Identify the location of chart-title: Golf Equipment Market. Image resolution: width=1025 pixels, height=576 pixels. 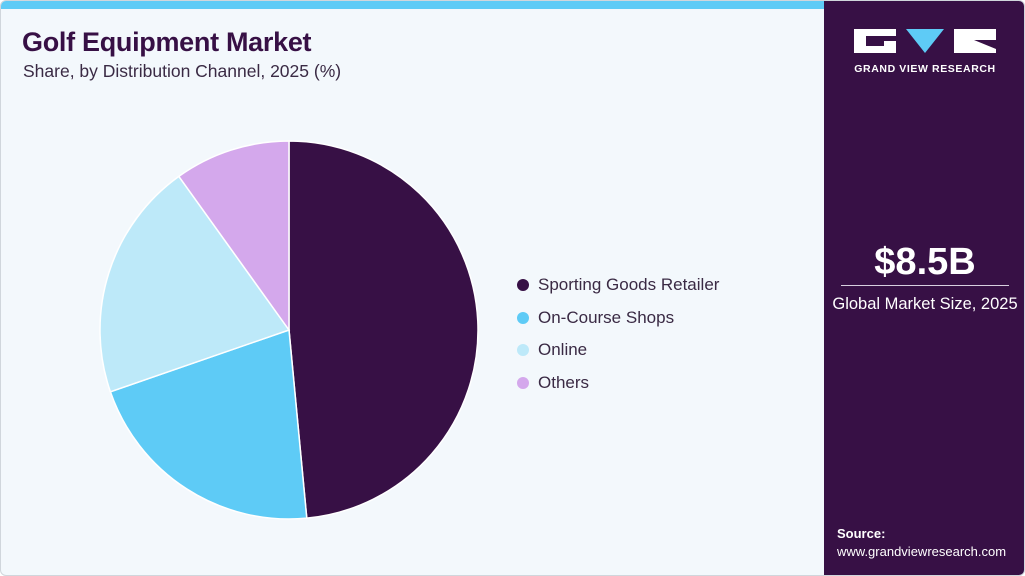
(167, 42).